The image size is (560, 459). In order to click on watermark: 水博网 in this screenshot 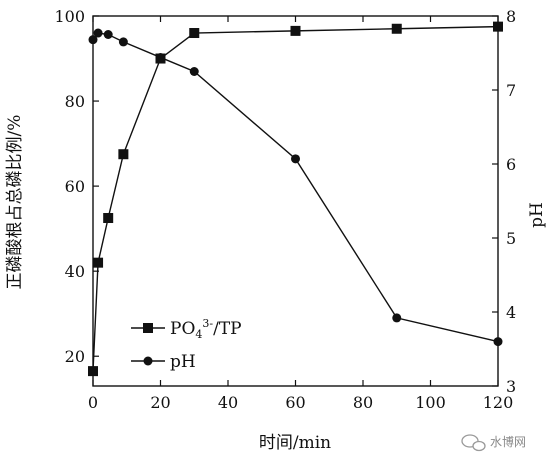, I will do `click(493, 443)`.